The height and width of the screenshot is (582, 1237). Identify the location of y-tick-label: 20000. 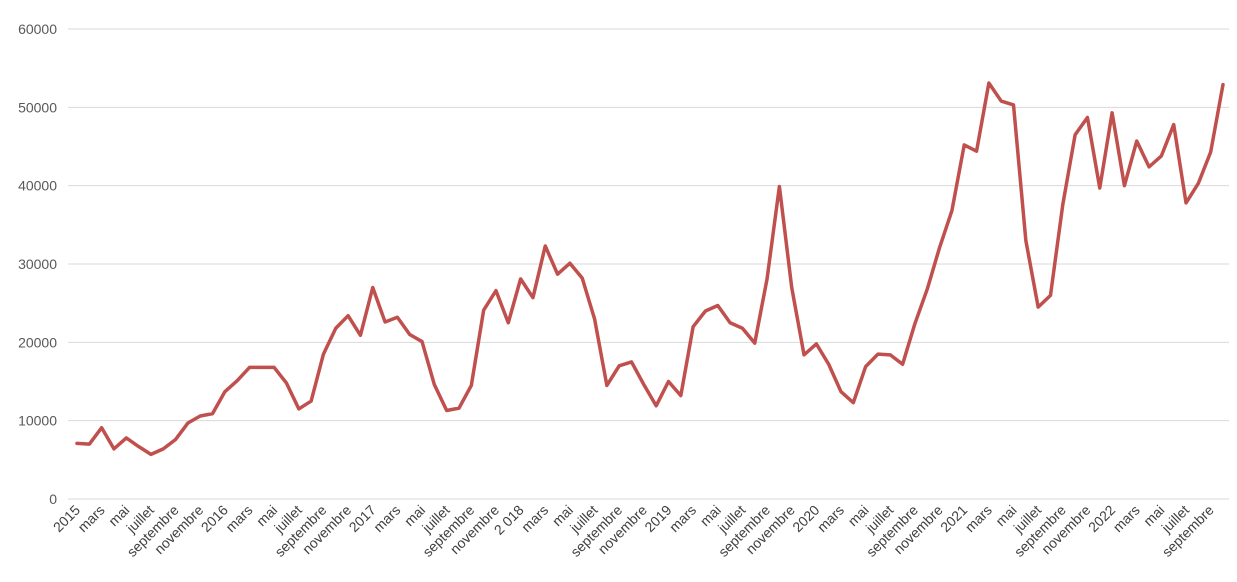
(37, 342).